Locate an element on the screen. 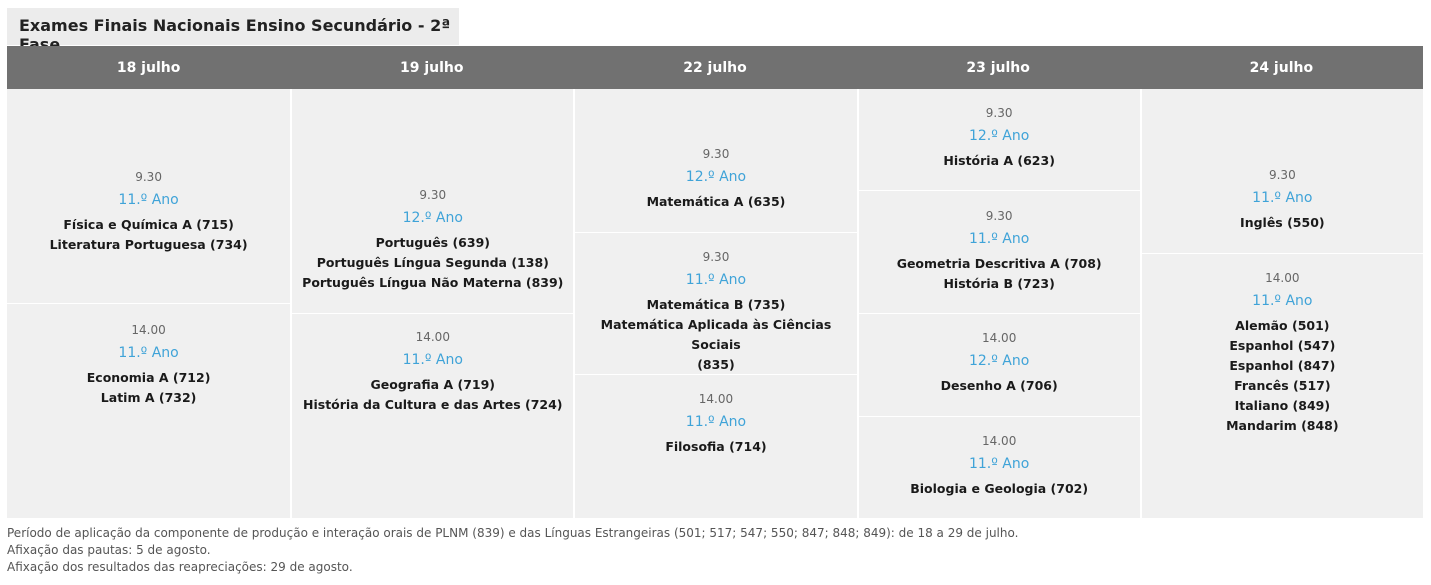 This screenshot has height=585, width=1431. exam-subject: Português Língua Segunda (138) is located at coordinates (432, 262).